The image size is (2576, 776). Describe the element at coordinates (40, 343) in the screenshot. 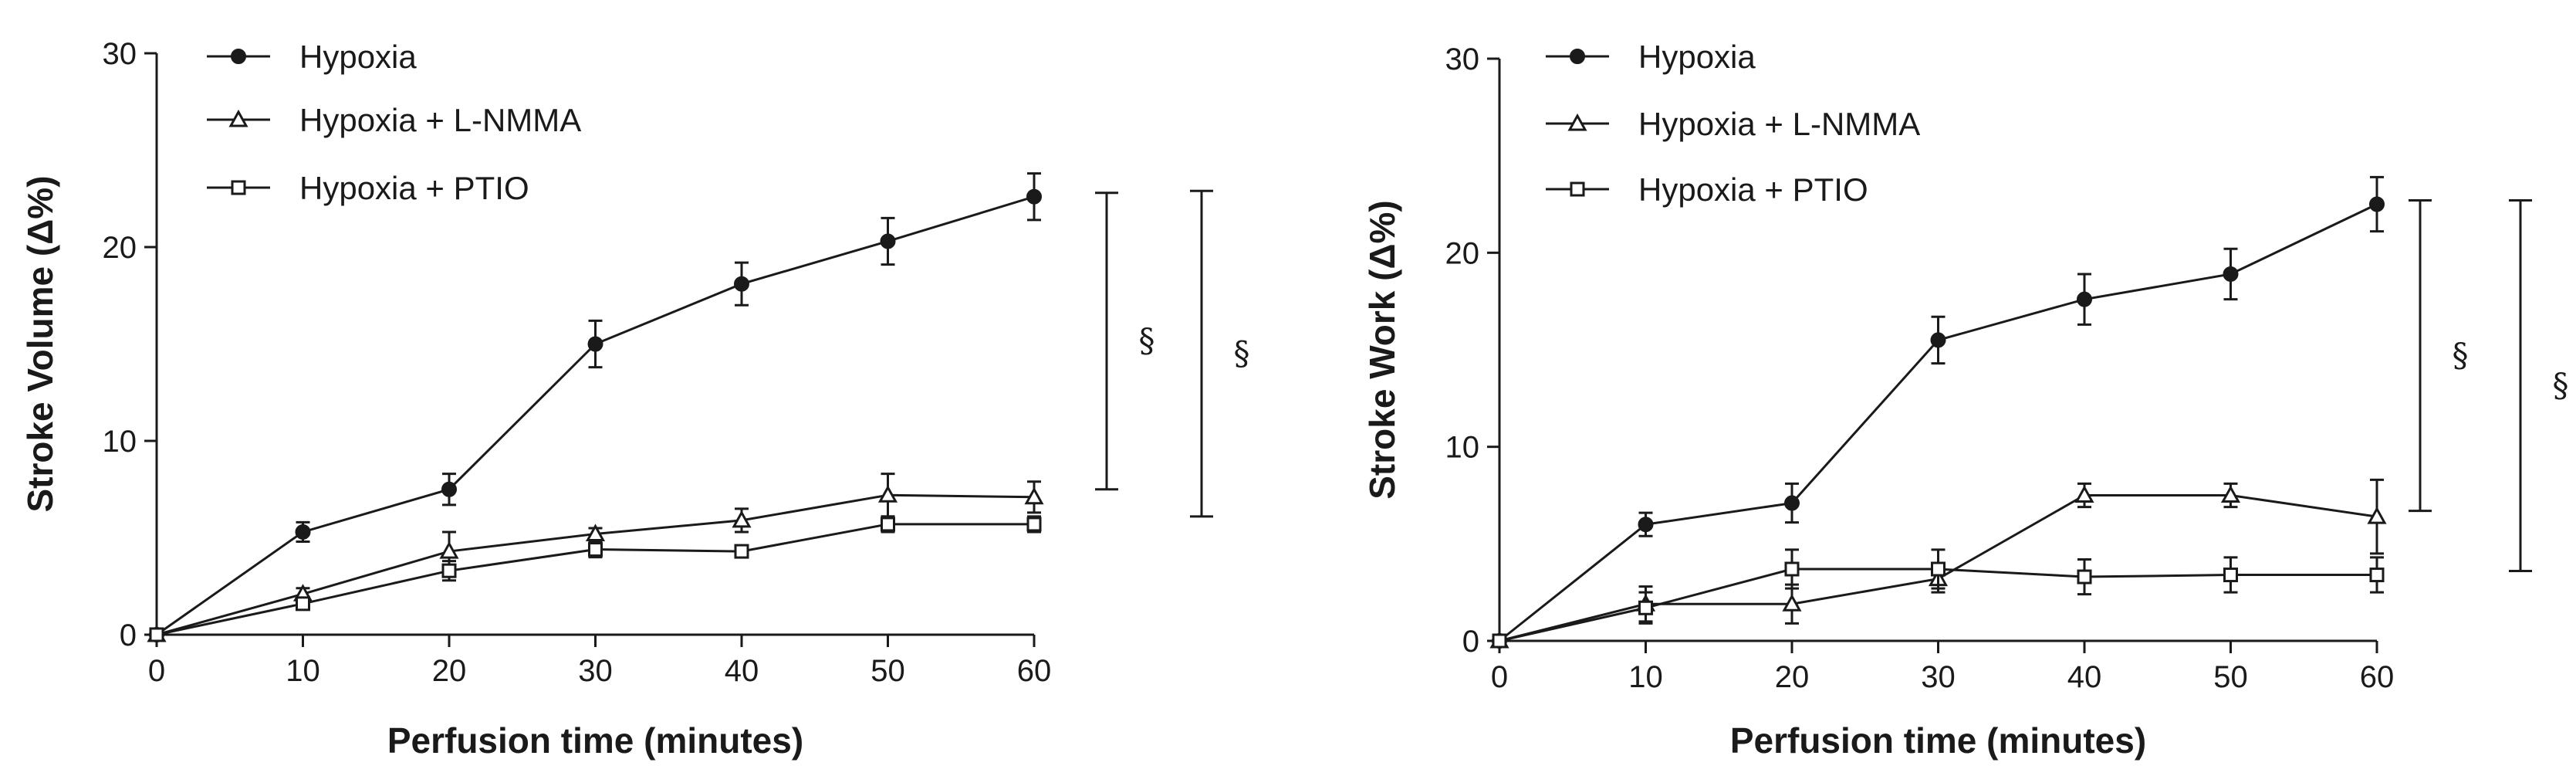

I see `y-axis-title: Stroke Volume (Δ%)` at that location.